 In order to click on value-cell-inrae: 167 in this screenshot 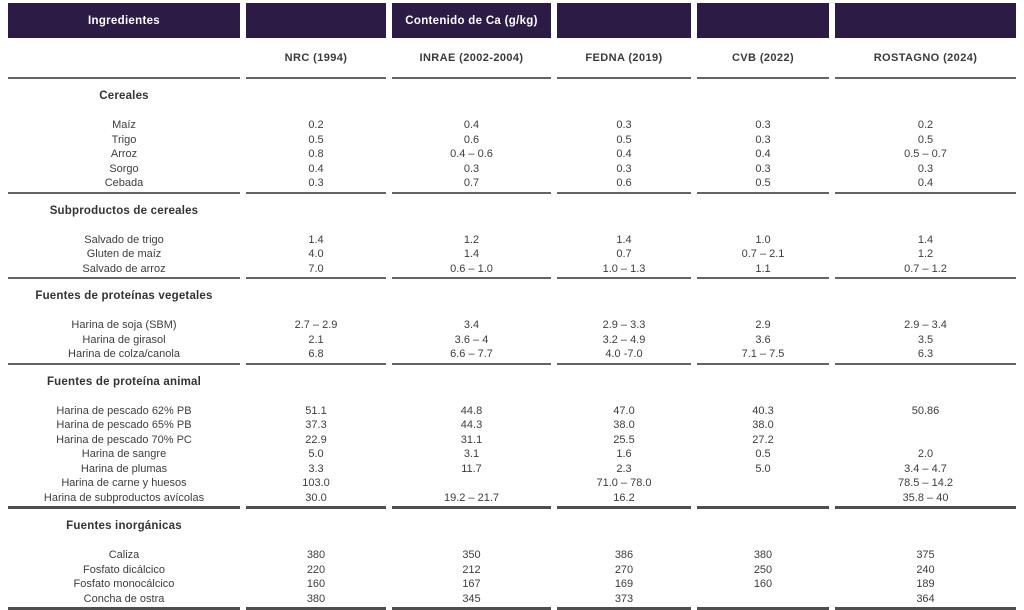, I will do `click(471, 584)`.